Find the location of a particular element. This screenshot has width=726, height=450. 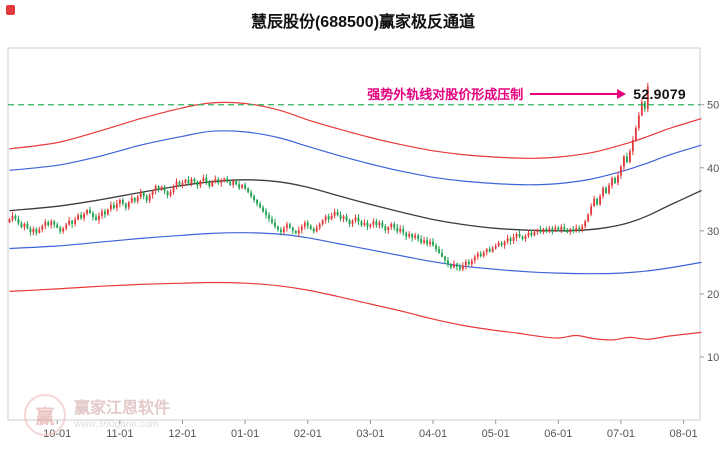

svg-text: 08-01 is located at coordinates (684, 434).